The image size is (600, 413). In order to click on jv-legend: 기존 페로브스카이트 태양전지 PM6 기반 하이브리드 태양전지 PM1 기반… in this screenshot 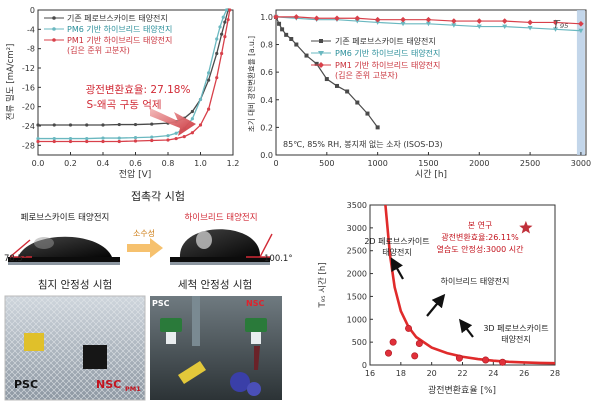, I will do `click(108, 34)`.